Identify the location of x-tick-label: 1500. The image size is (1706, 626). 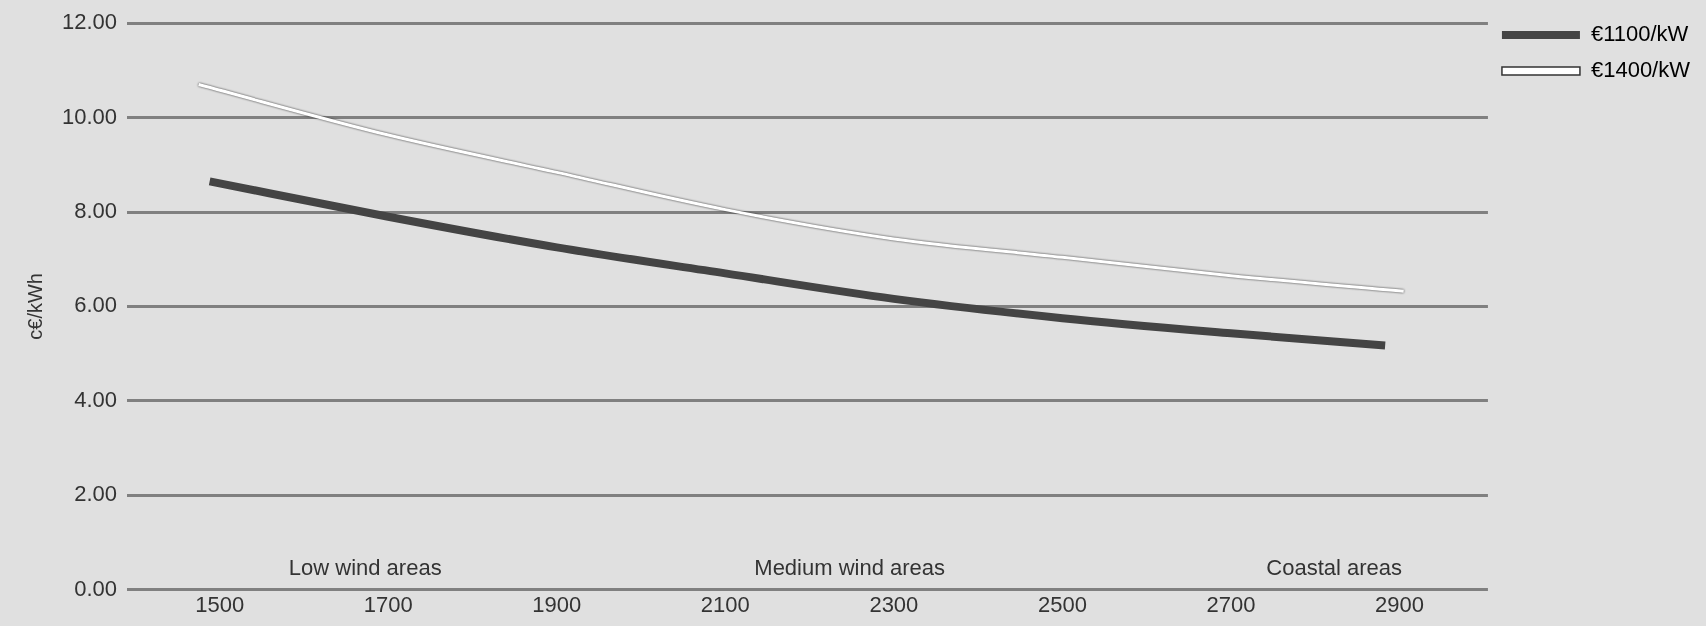
(220, 604).